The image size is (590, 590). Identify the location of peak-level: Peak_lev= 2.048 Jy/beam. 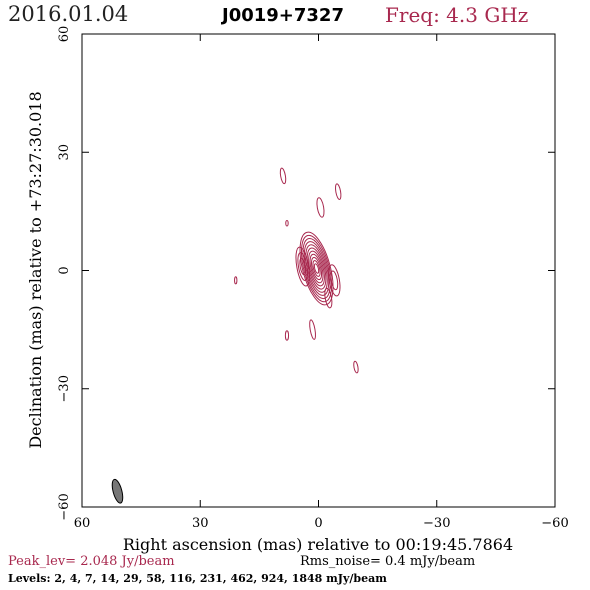
(91, 561).